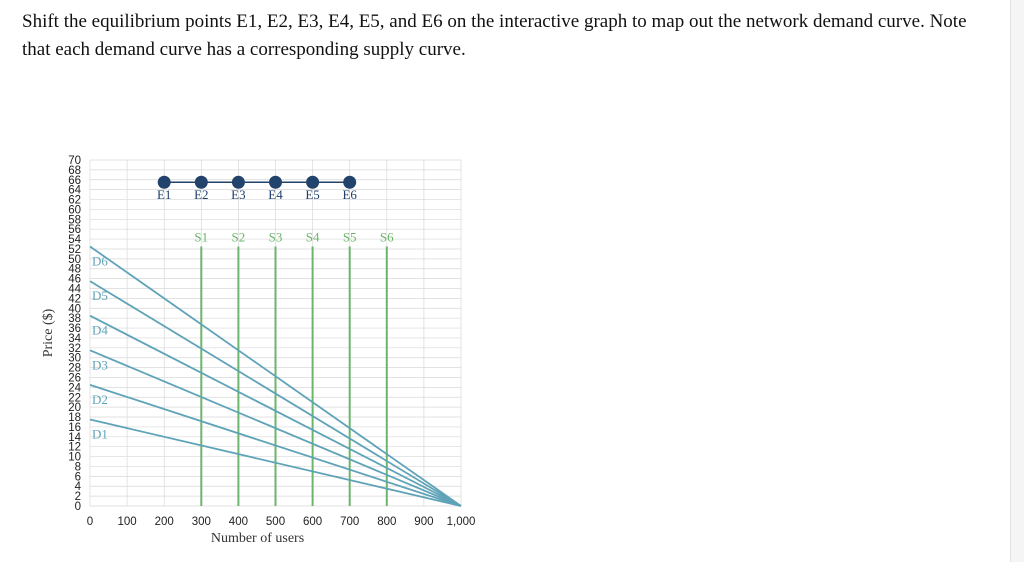 This screenshot has width=1024, height=562. I want to click on y-tick-label: 32, so click(74, 349).